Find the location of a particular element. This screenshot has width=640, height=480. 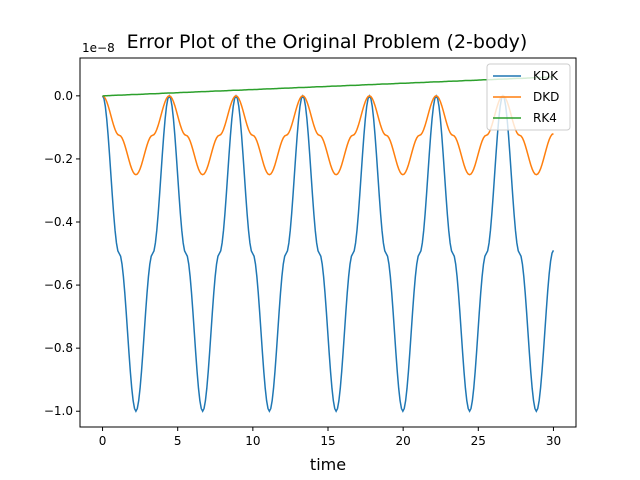

x-tick-label: 5 is located at coordinates (178, 441).